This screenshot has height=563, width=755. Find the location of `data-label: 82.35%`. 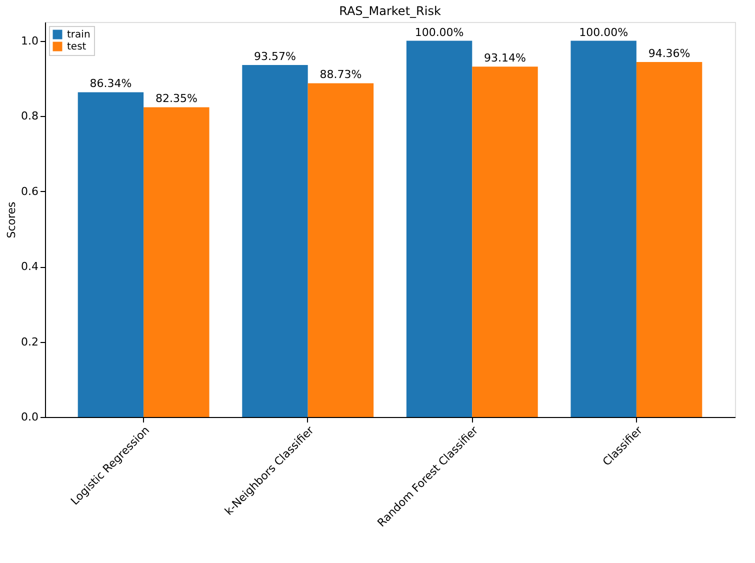

data-label: 82.35% is located at coordinates (176, 99).